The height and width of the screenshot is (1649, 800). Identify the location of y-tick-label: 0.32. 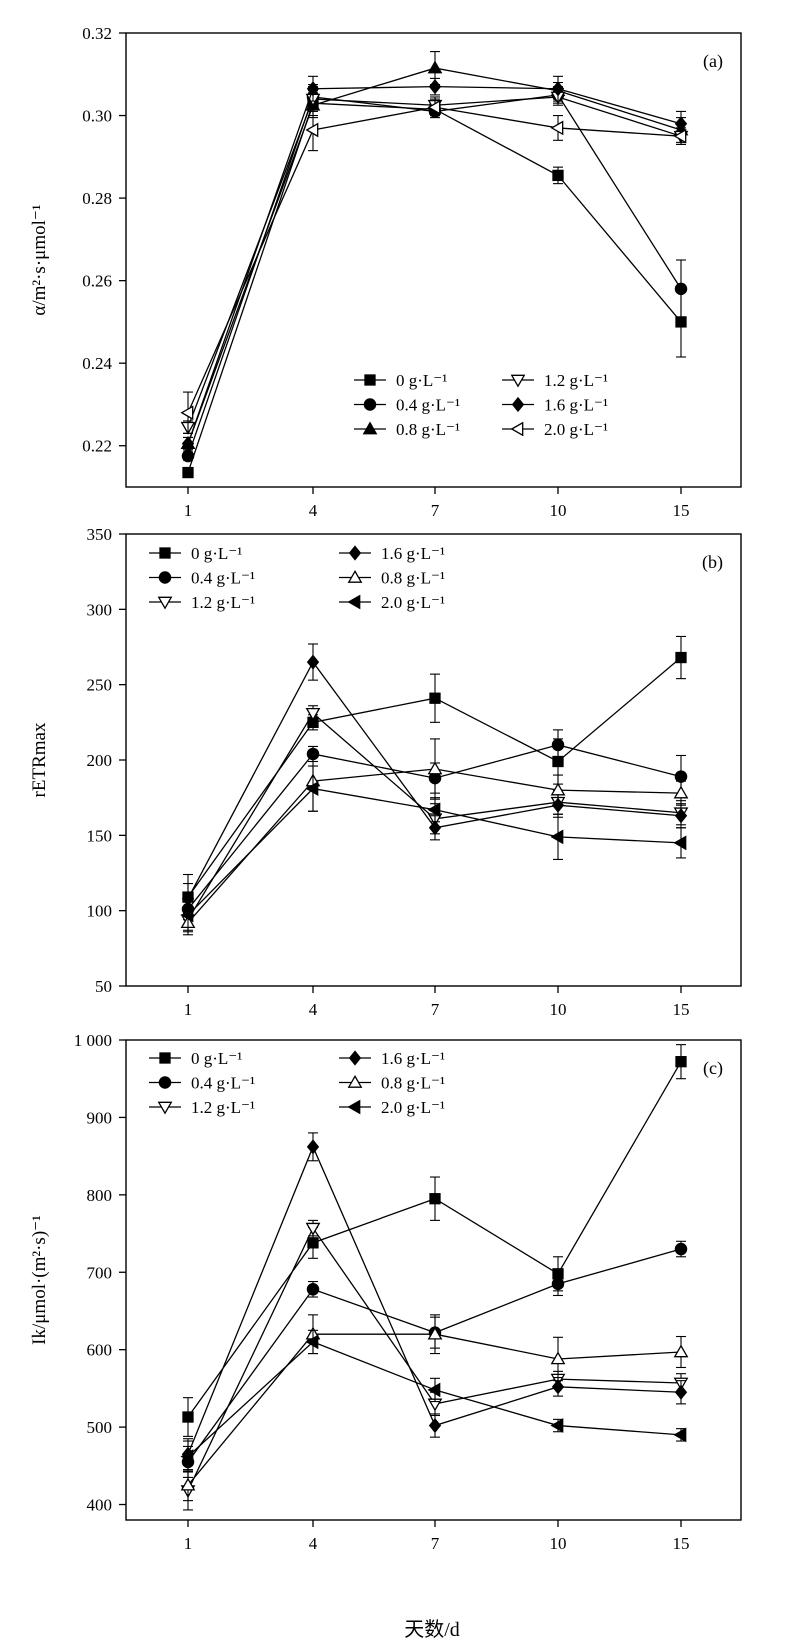
(97, 33).